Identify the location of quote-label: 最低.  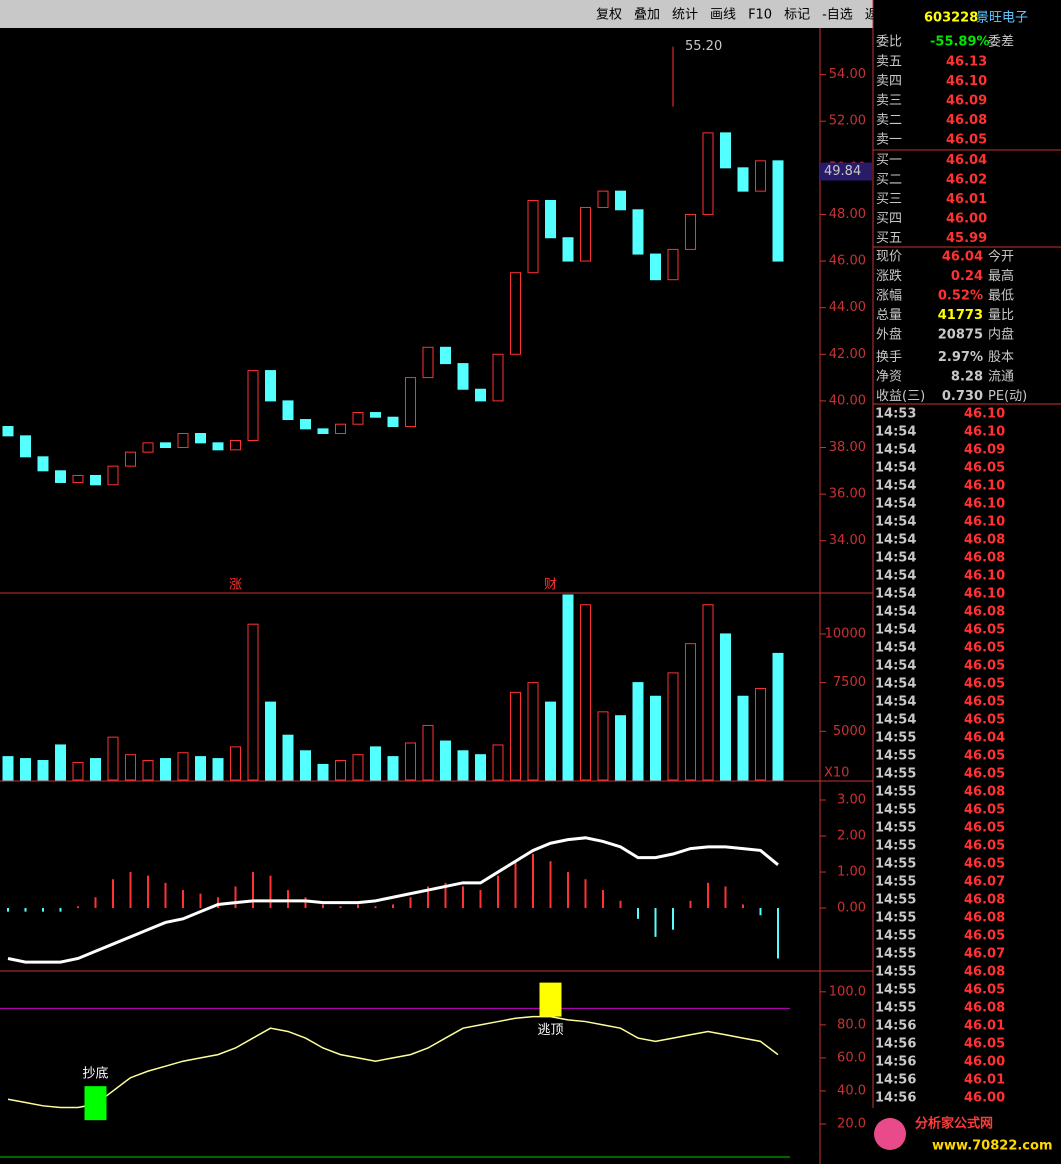
(1001, 296).